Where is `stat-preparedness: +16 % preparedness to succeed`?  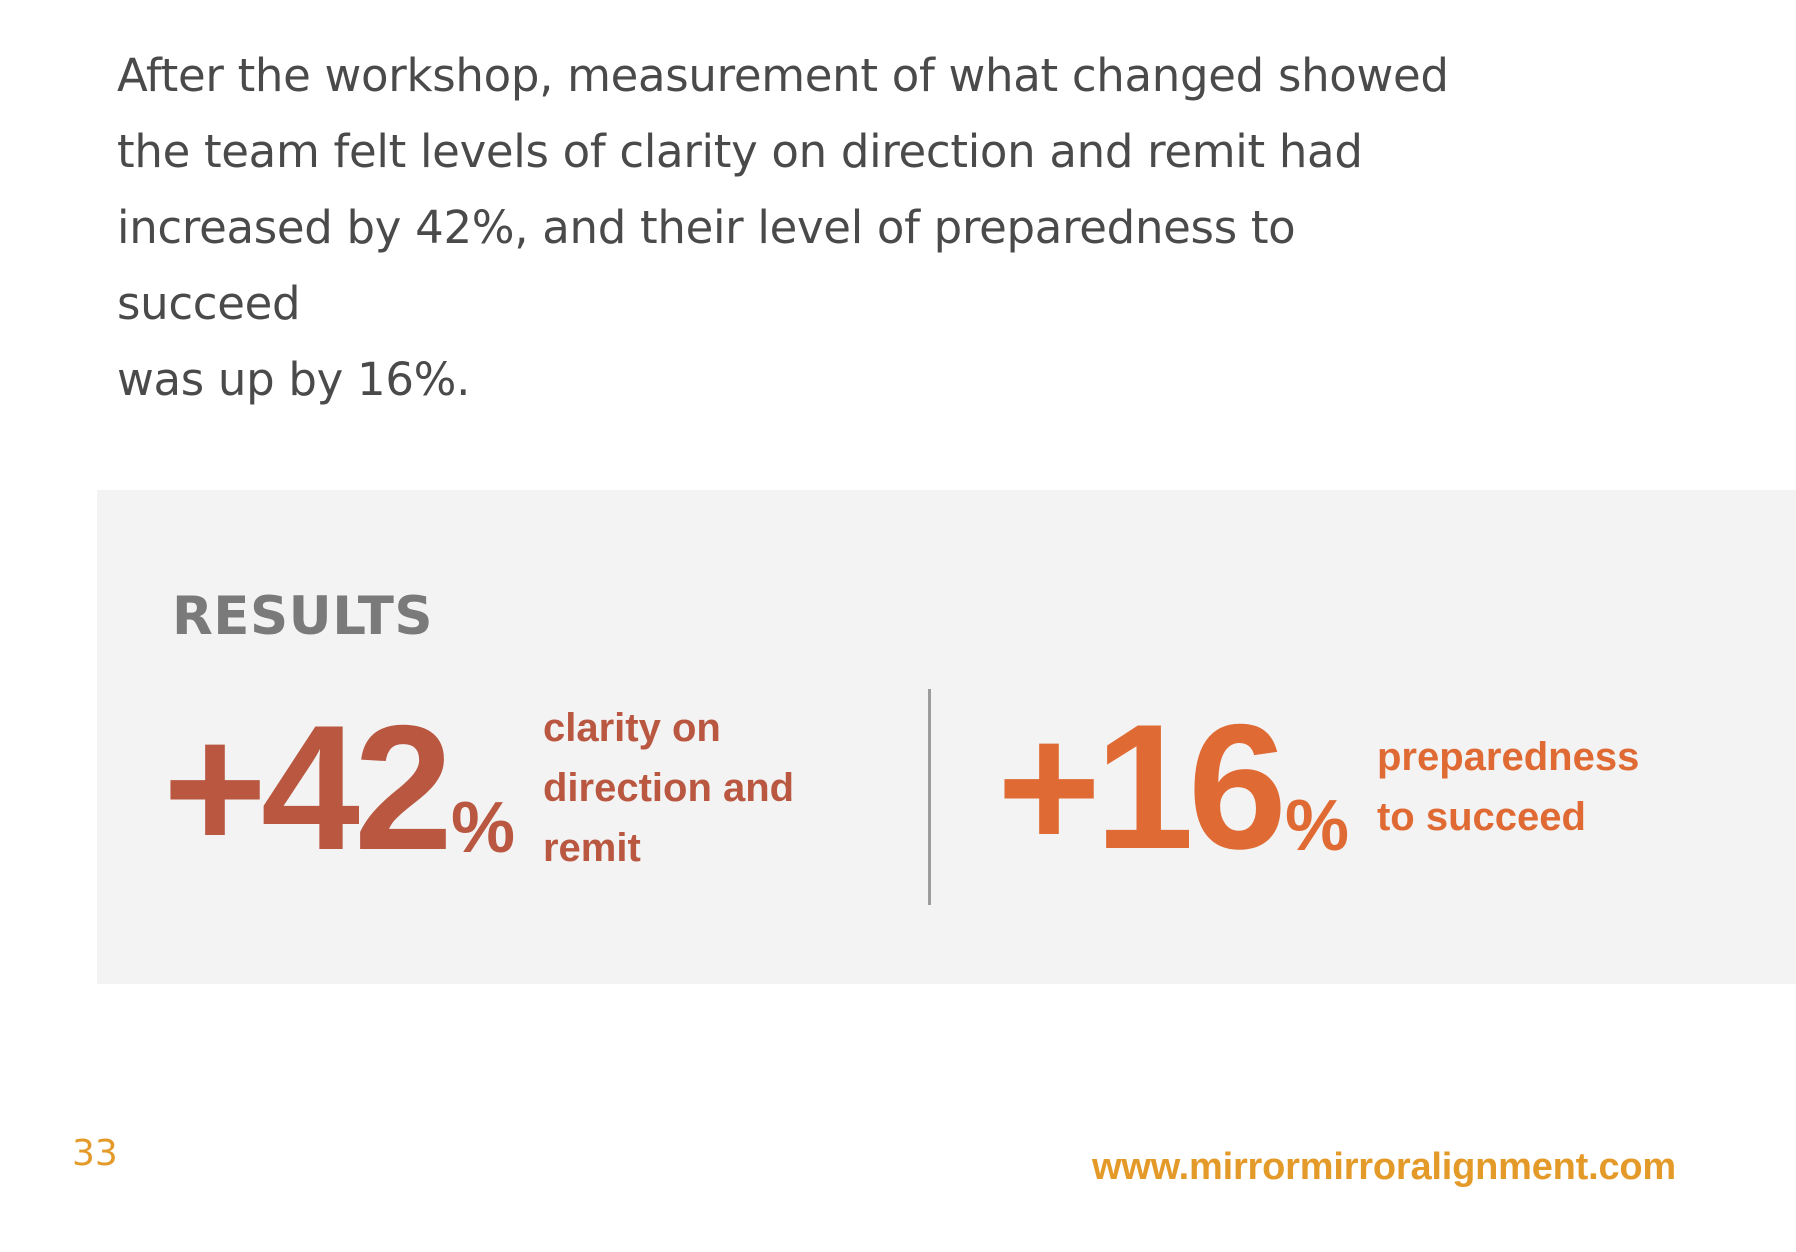 stat-preparedness: +16 % preparedness to succeed is located at coordinates (1318, 787).